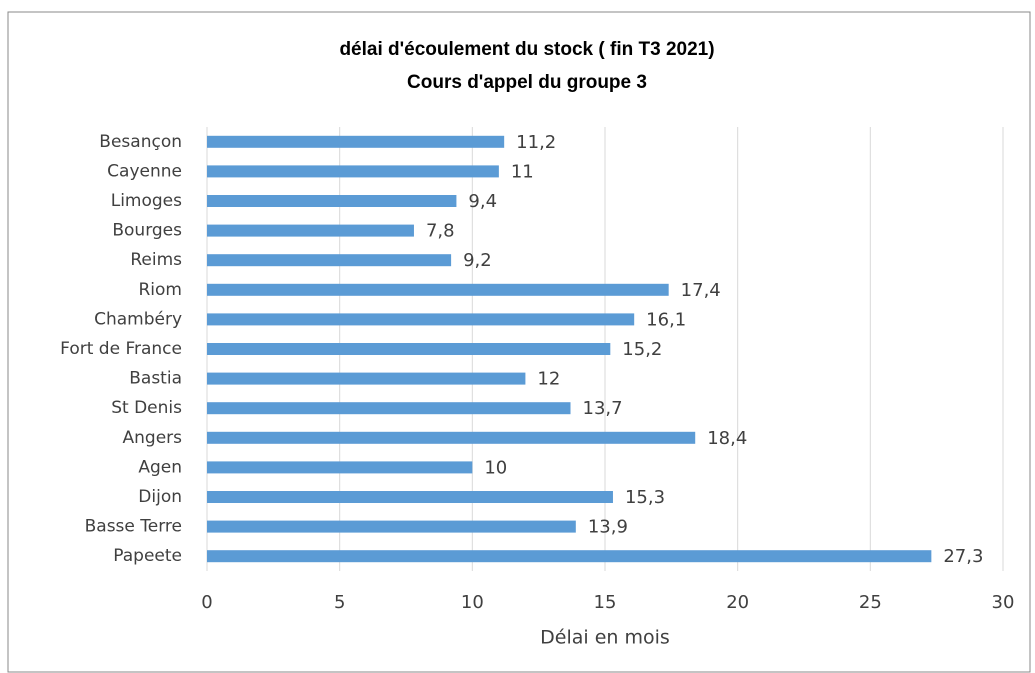 The width and height of the screenshot is (1035, 673). Describe the element at coordinates (701, 290) in the screenshot. I see `data-label: 17,4` at that location.